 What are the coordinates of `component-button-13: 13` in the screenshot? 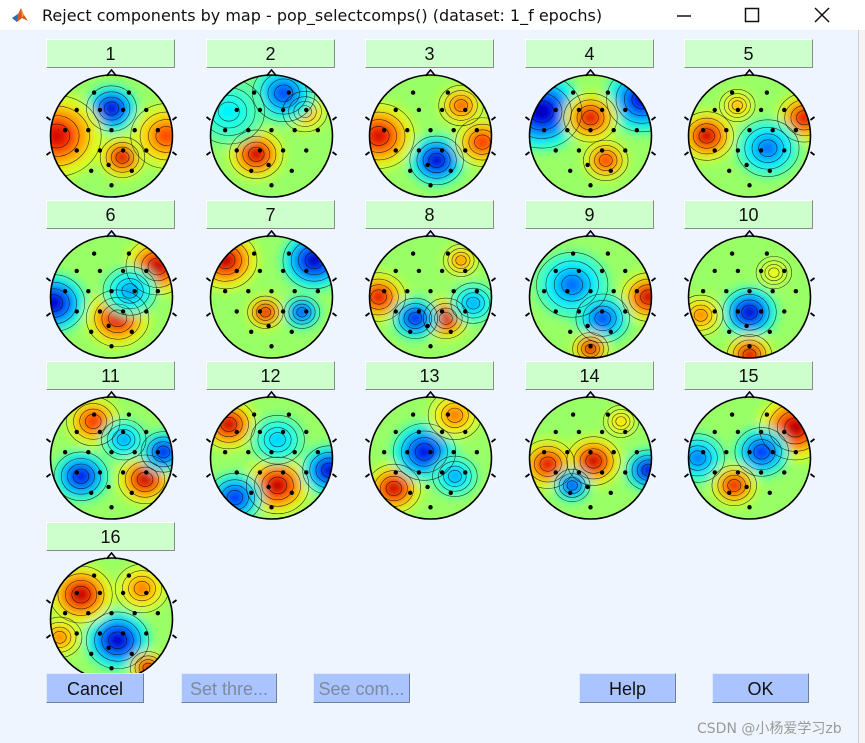 It's located at (429, 375).